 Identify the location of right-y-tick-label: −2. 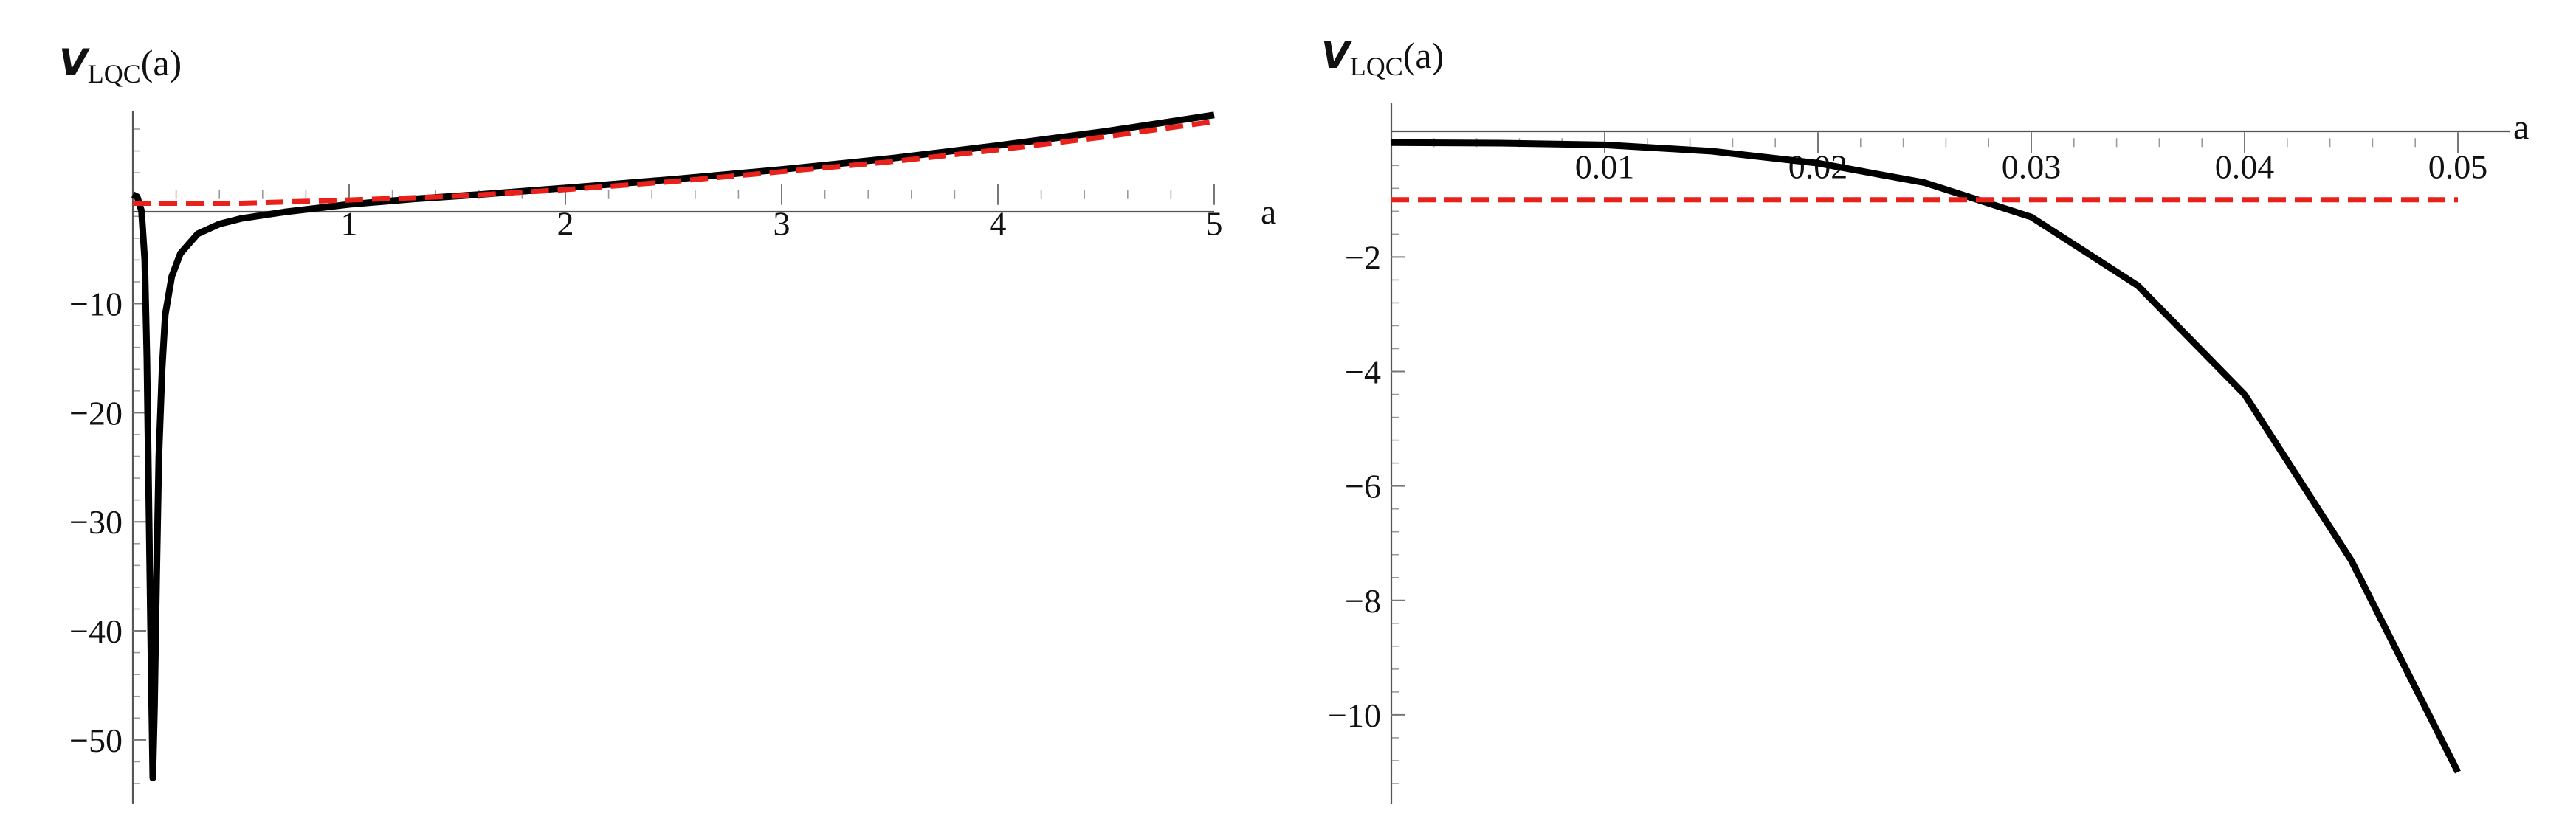
(1363, 257).